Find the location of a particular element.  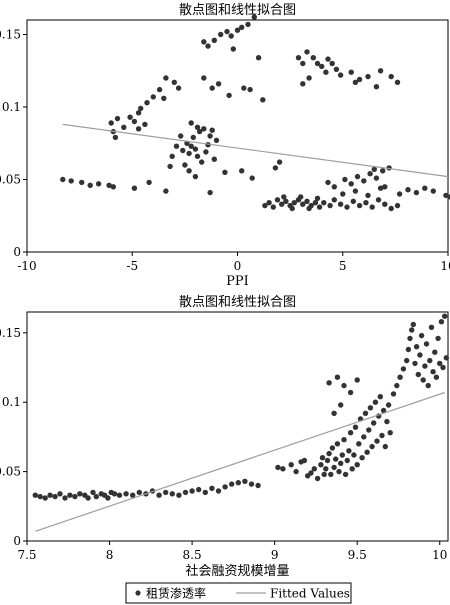

x-tick-label: 10 is located at coordinates (439, 555).